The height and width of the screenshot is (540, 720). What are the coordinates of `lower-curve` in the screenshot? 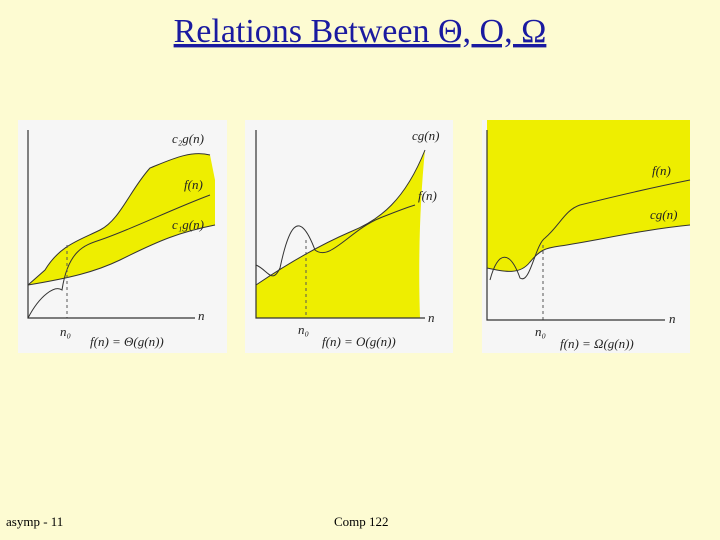 It's located at (121, 255).